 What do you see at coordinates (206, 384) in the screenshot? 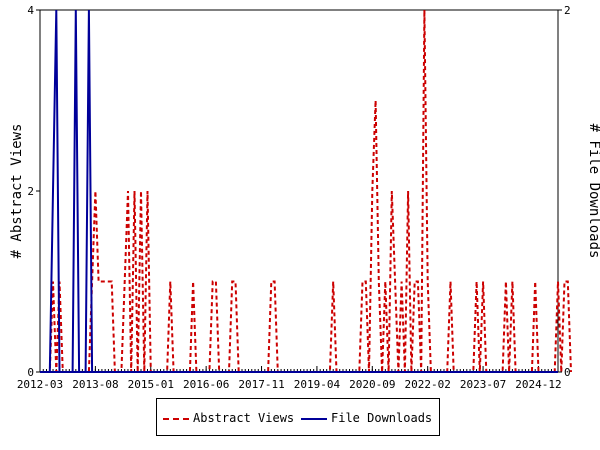
I see `x-tick-label: 2016-06` at bounding box center [206, 384].